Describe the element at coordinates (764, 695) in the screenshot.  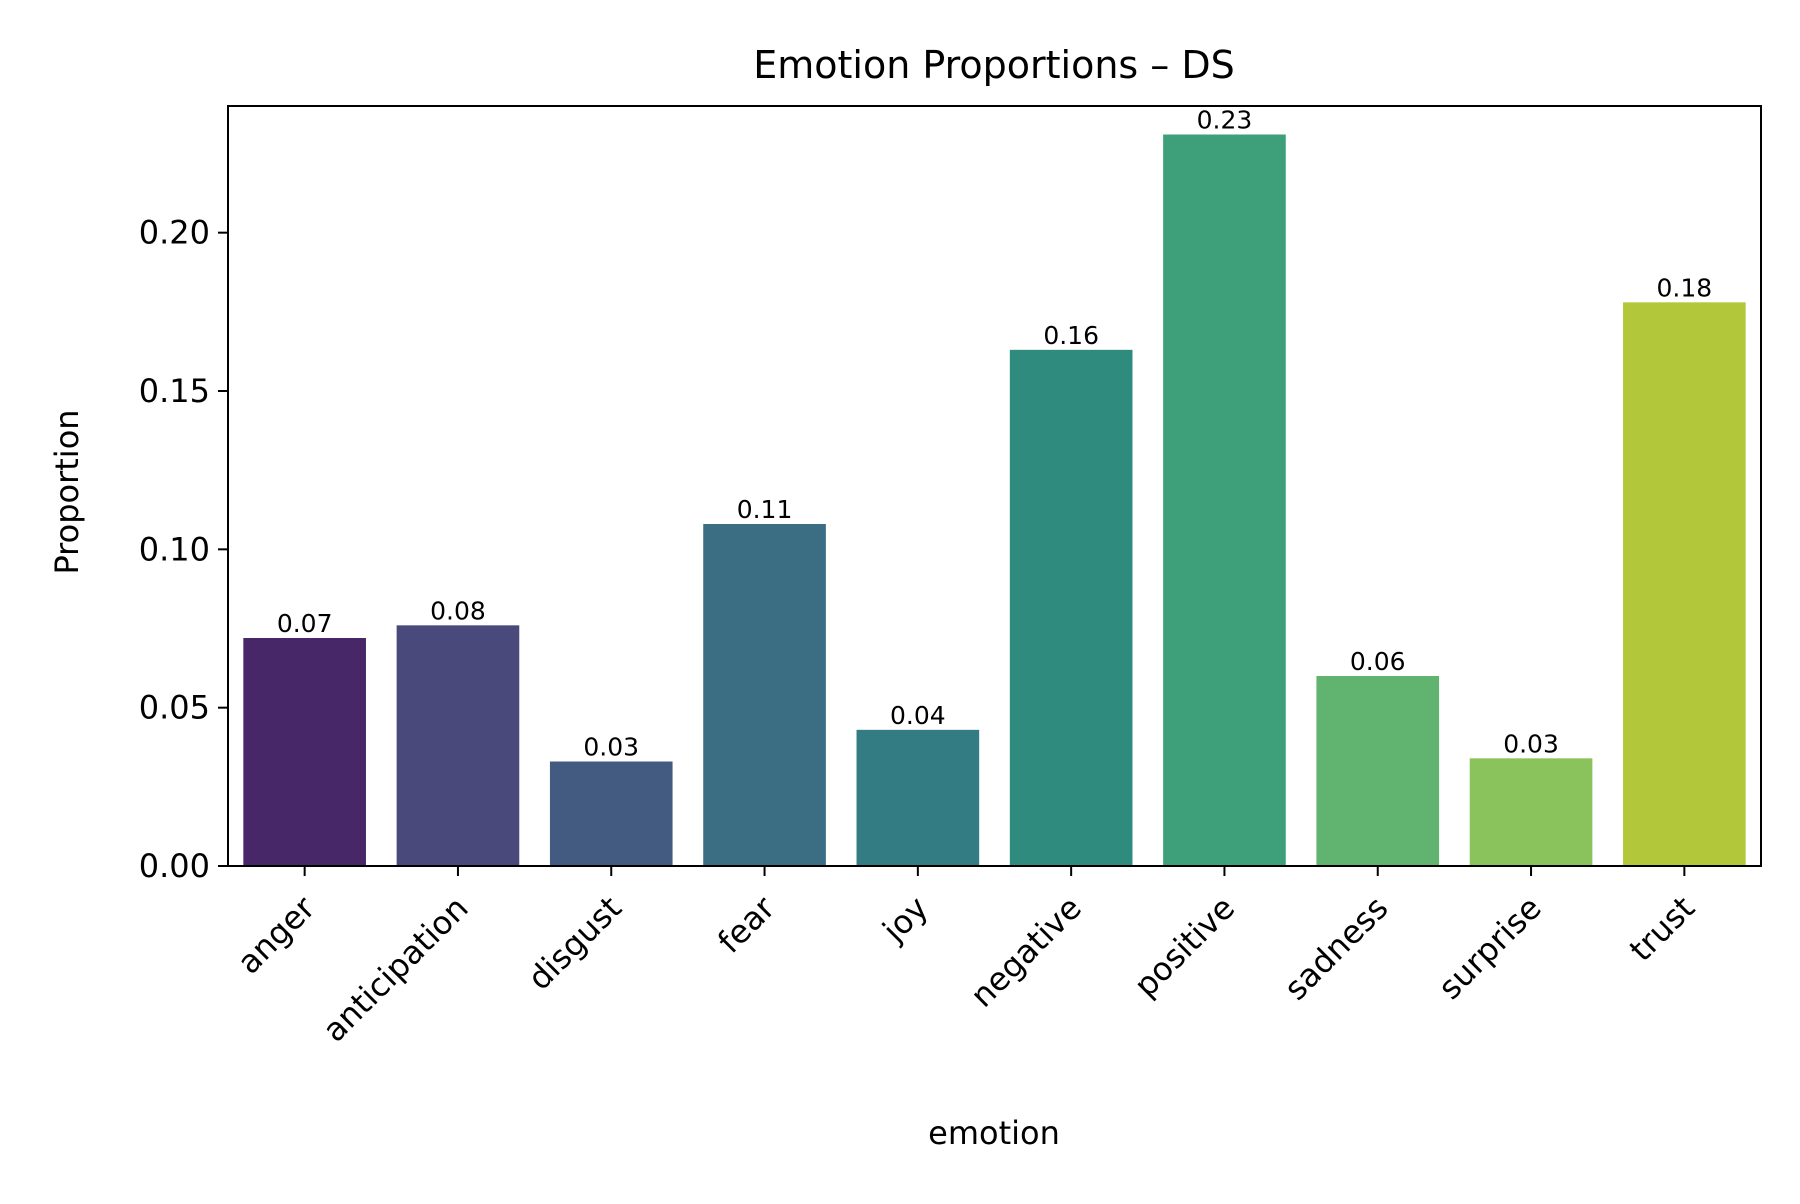
I see `bar-fear` at that location.